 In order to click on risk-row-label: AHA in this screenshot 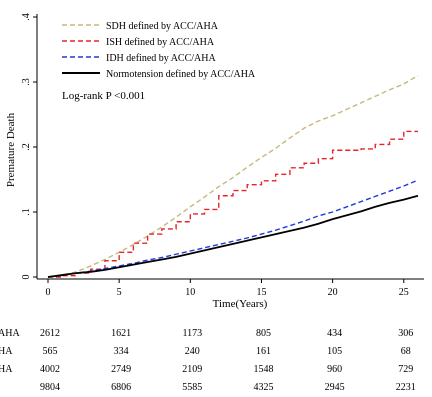, I will do `click(10, 333)`.